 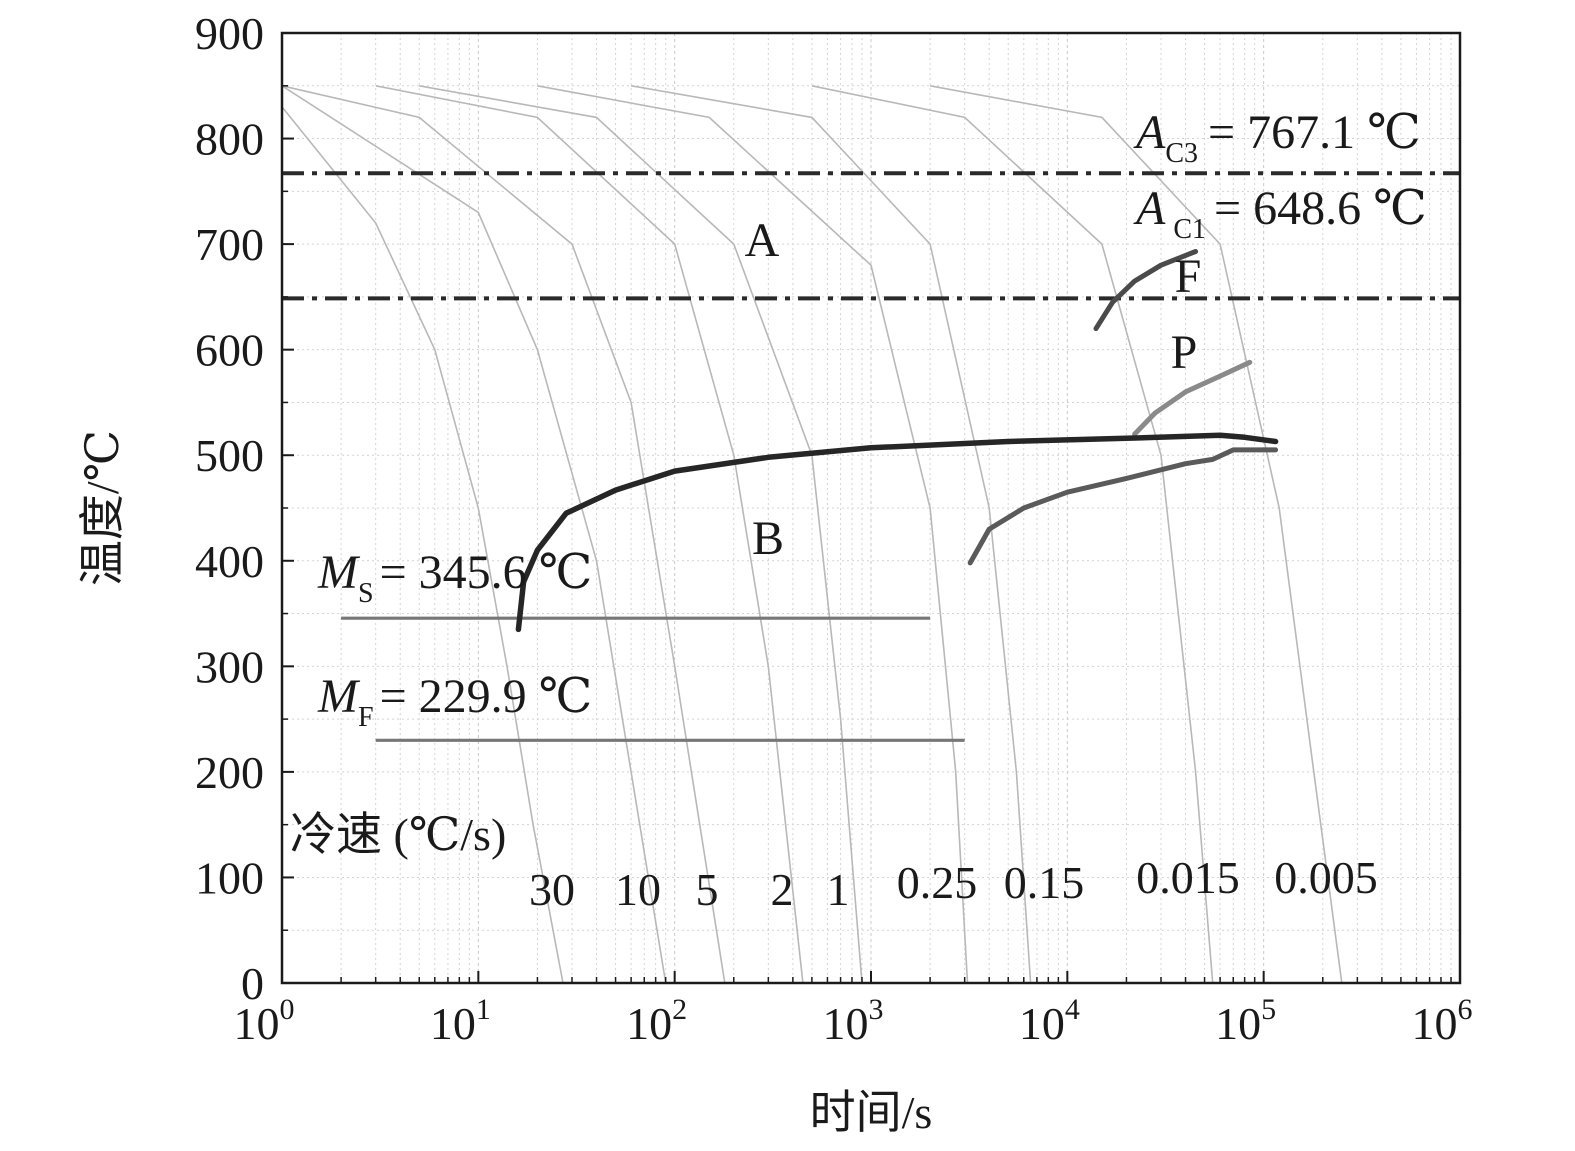 What do you see at coordinates (838, 889) in the screenshot?
I see `cooling-rate-label-1: 1` at bounding box center [838, 889].